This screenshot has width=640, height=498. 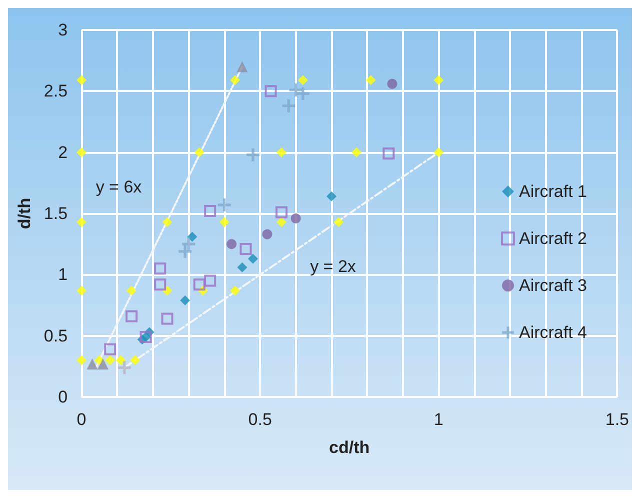 I want to click on y-tick-label: 3, so click(x=63, y=30).